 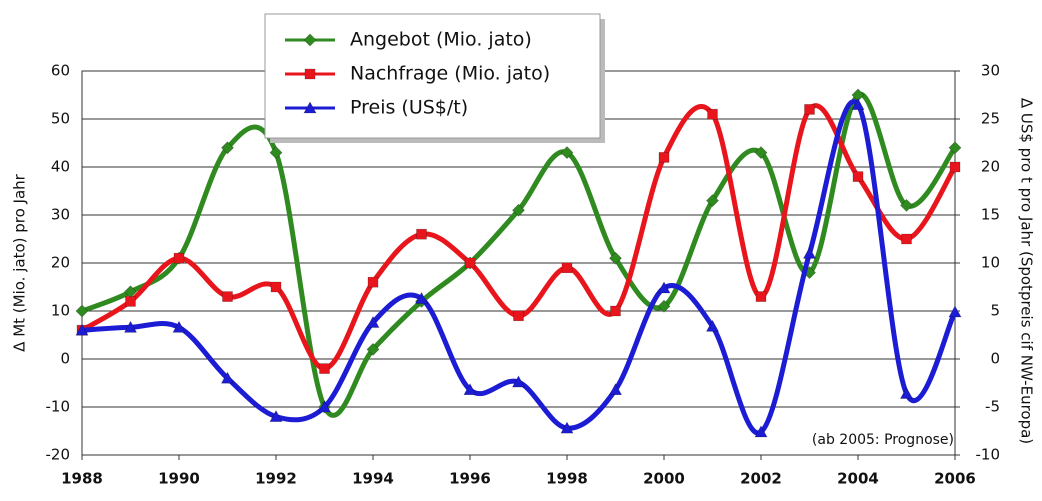 What do you see at coordinates (990, 71) in the screenshot?
I see `y2-tick-label: 30` at bounding box center [990, 71].